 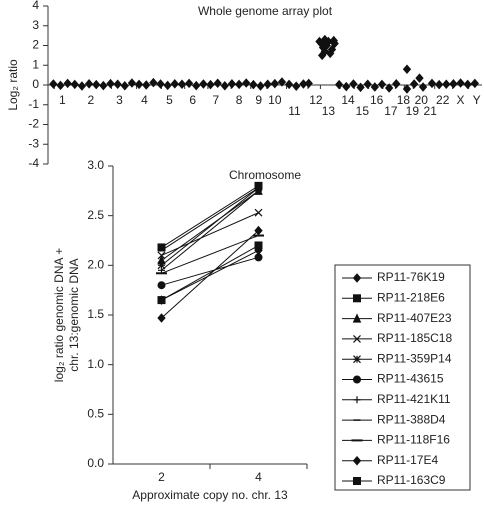 What do you see at coordinates (35, 64) in the screenshot?
I see `y-tick-label: 1` at bounding box center [35, 64].